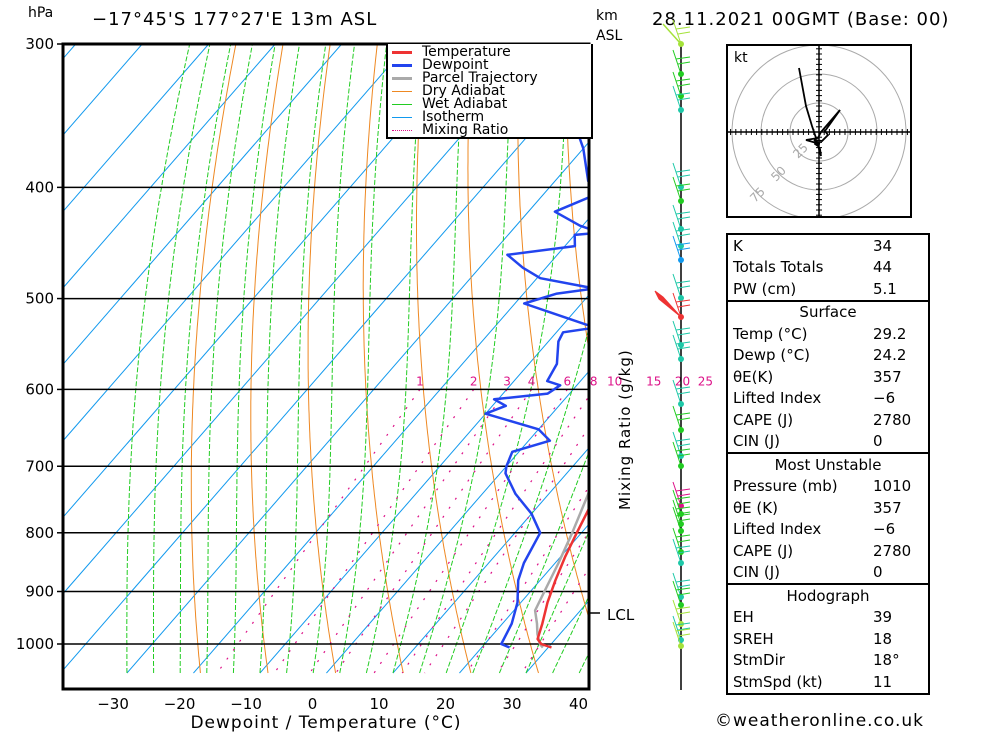 The image size is (1000, 733). I want to click on hodo-row: StmSpd (kt) 11, so click(828, 682).